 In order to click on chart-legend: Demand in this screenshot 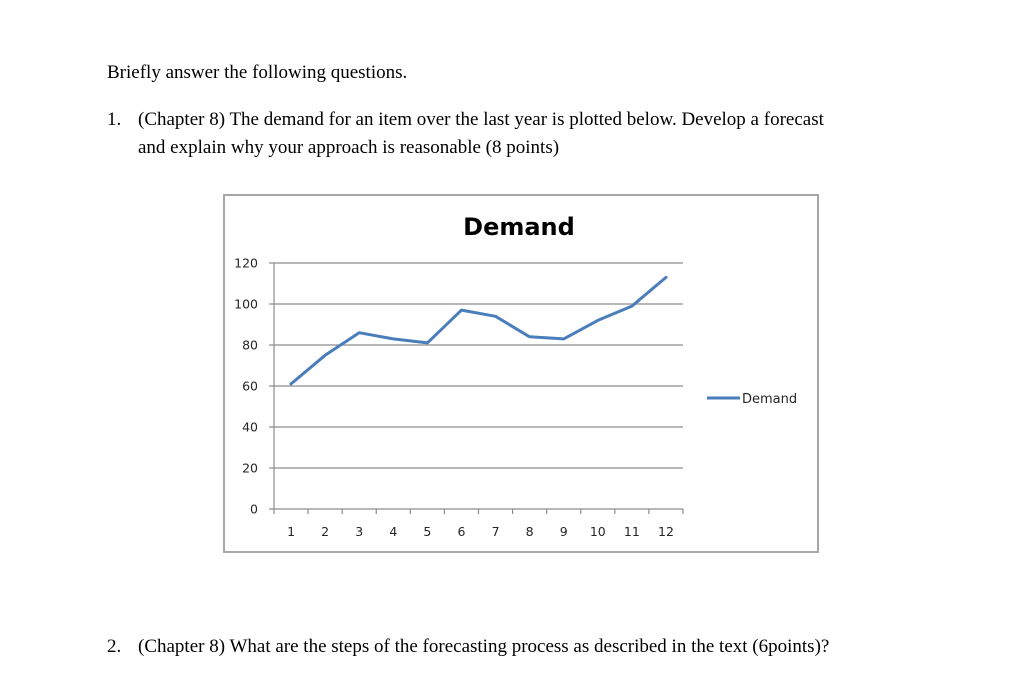, I will do `click(752, 399)`.